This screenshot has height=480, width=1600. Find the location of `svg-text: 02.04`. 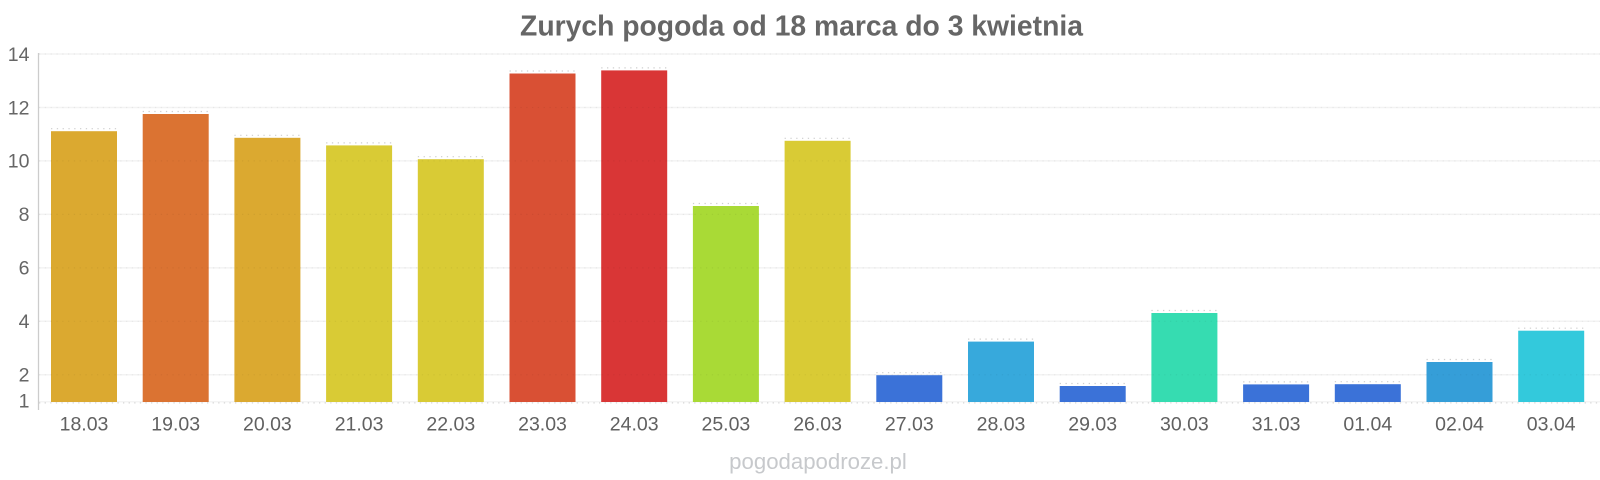

svg-text: 02.04 is located at coordinates (1459, 425).